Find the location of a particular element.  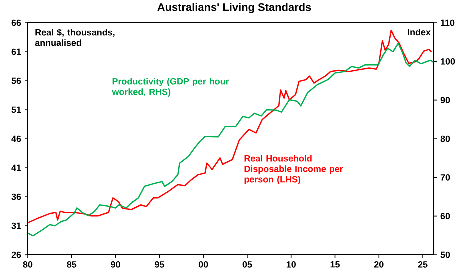

text: Productivity (GDP per hour worked, RHS) is located at coordinates (171, 87).